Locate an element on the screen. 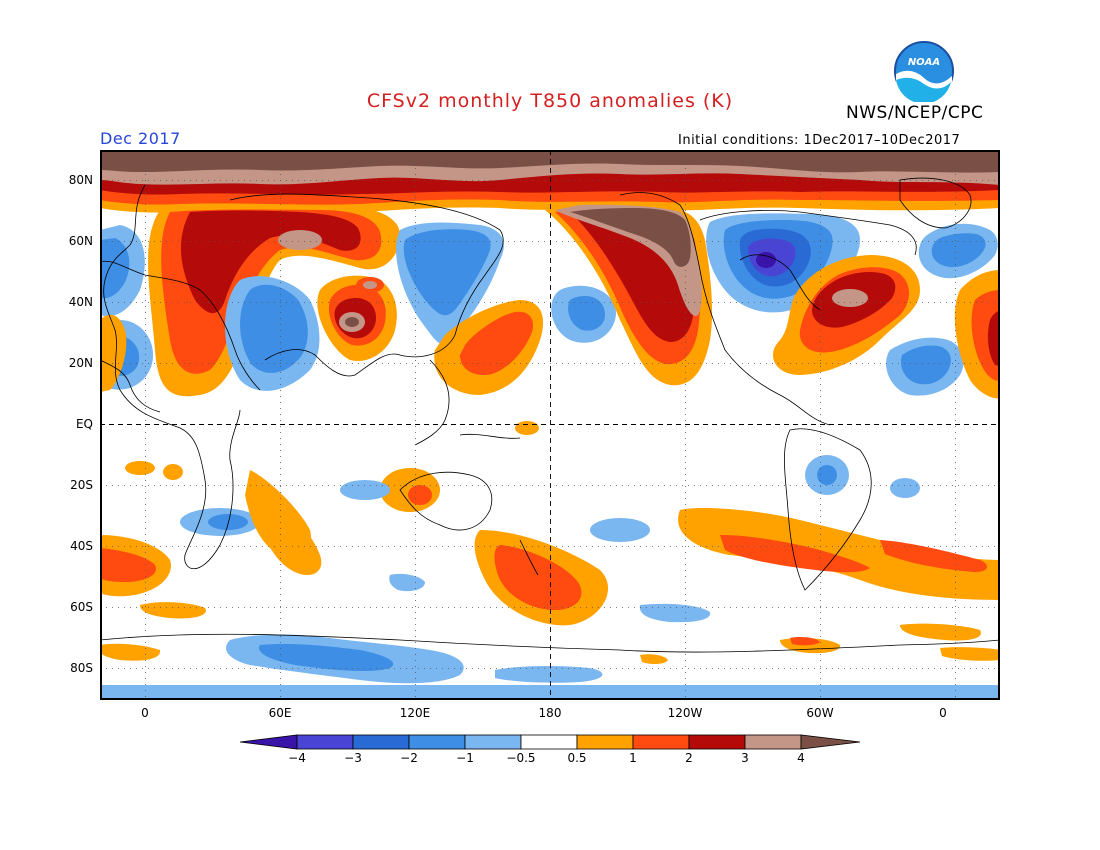 This screenshot has height=850, width=1100. lat-label-40n: 40N is located at coordinates (80, 302).